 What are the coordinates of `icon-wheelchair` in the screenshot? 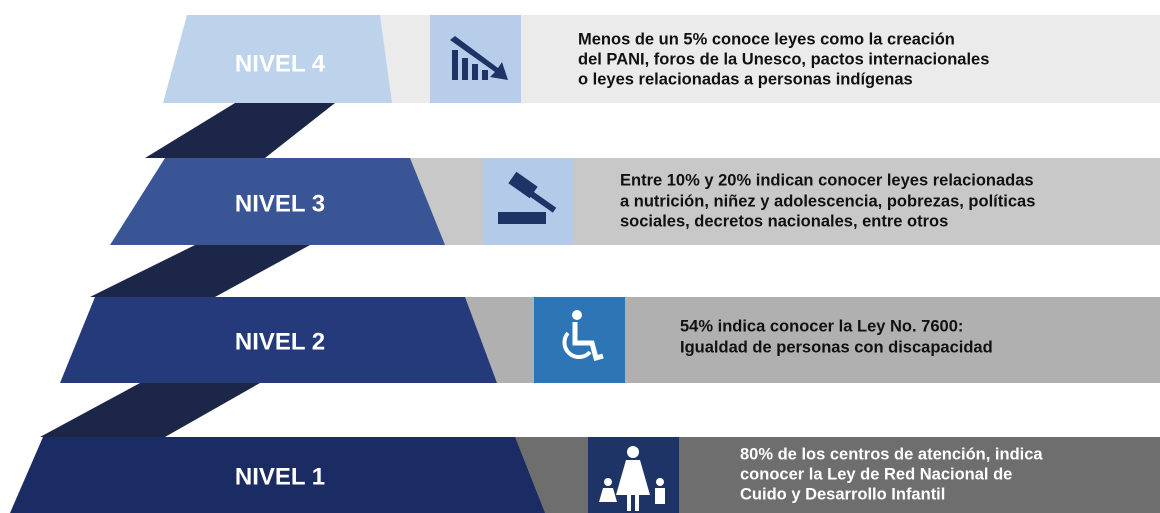 It's located at (583, 336).